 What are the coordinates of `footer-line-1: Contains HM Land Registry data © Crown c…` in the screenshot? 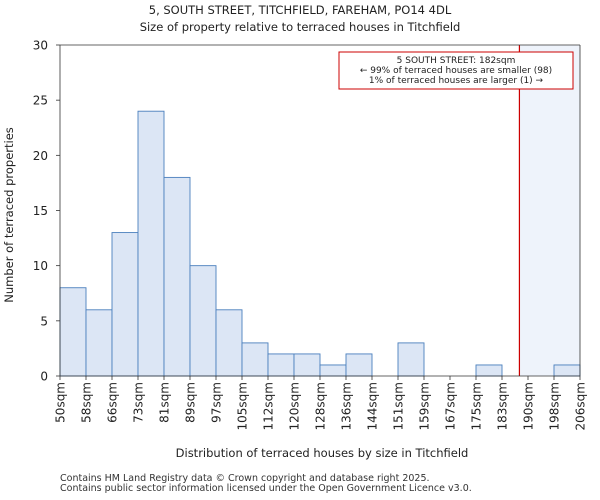 It's located at (245, 478).